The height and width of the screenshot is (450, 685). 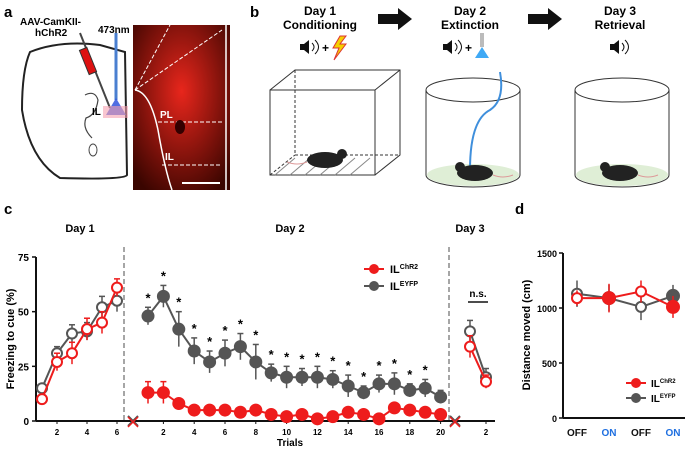 I want to click on panel-label-c: c, so click(x=8, y=209).